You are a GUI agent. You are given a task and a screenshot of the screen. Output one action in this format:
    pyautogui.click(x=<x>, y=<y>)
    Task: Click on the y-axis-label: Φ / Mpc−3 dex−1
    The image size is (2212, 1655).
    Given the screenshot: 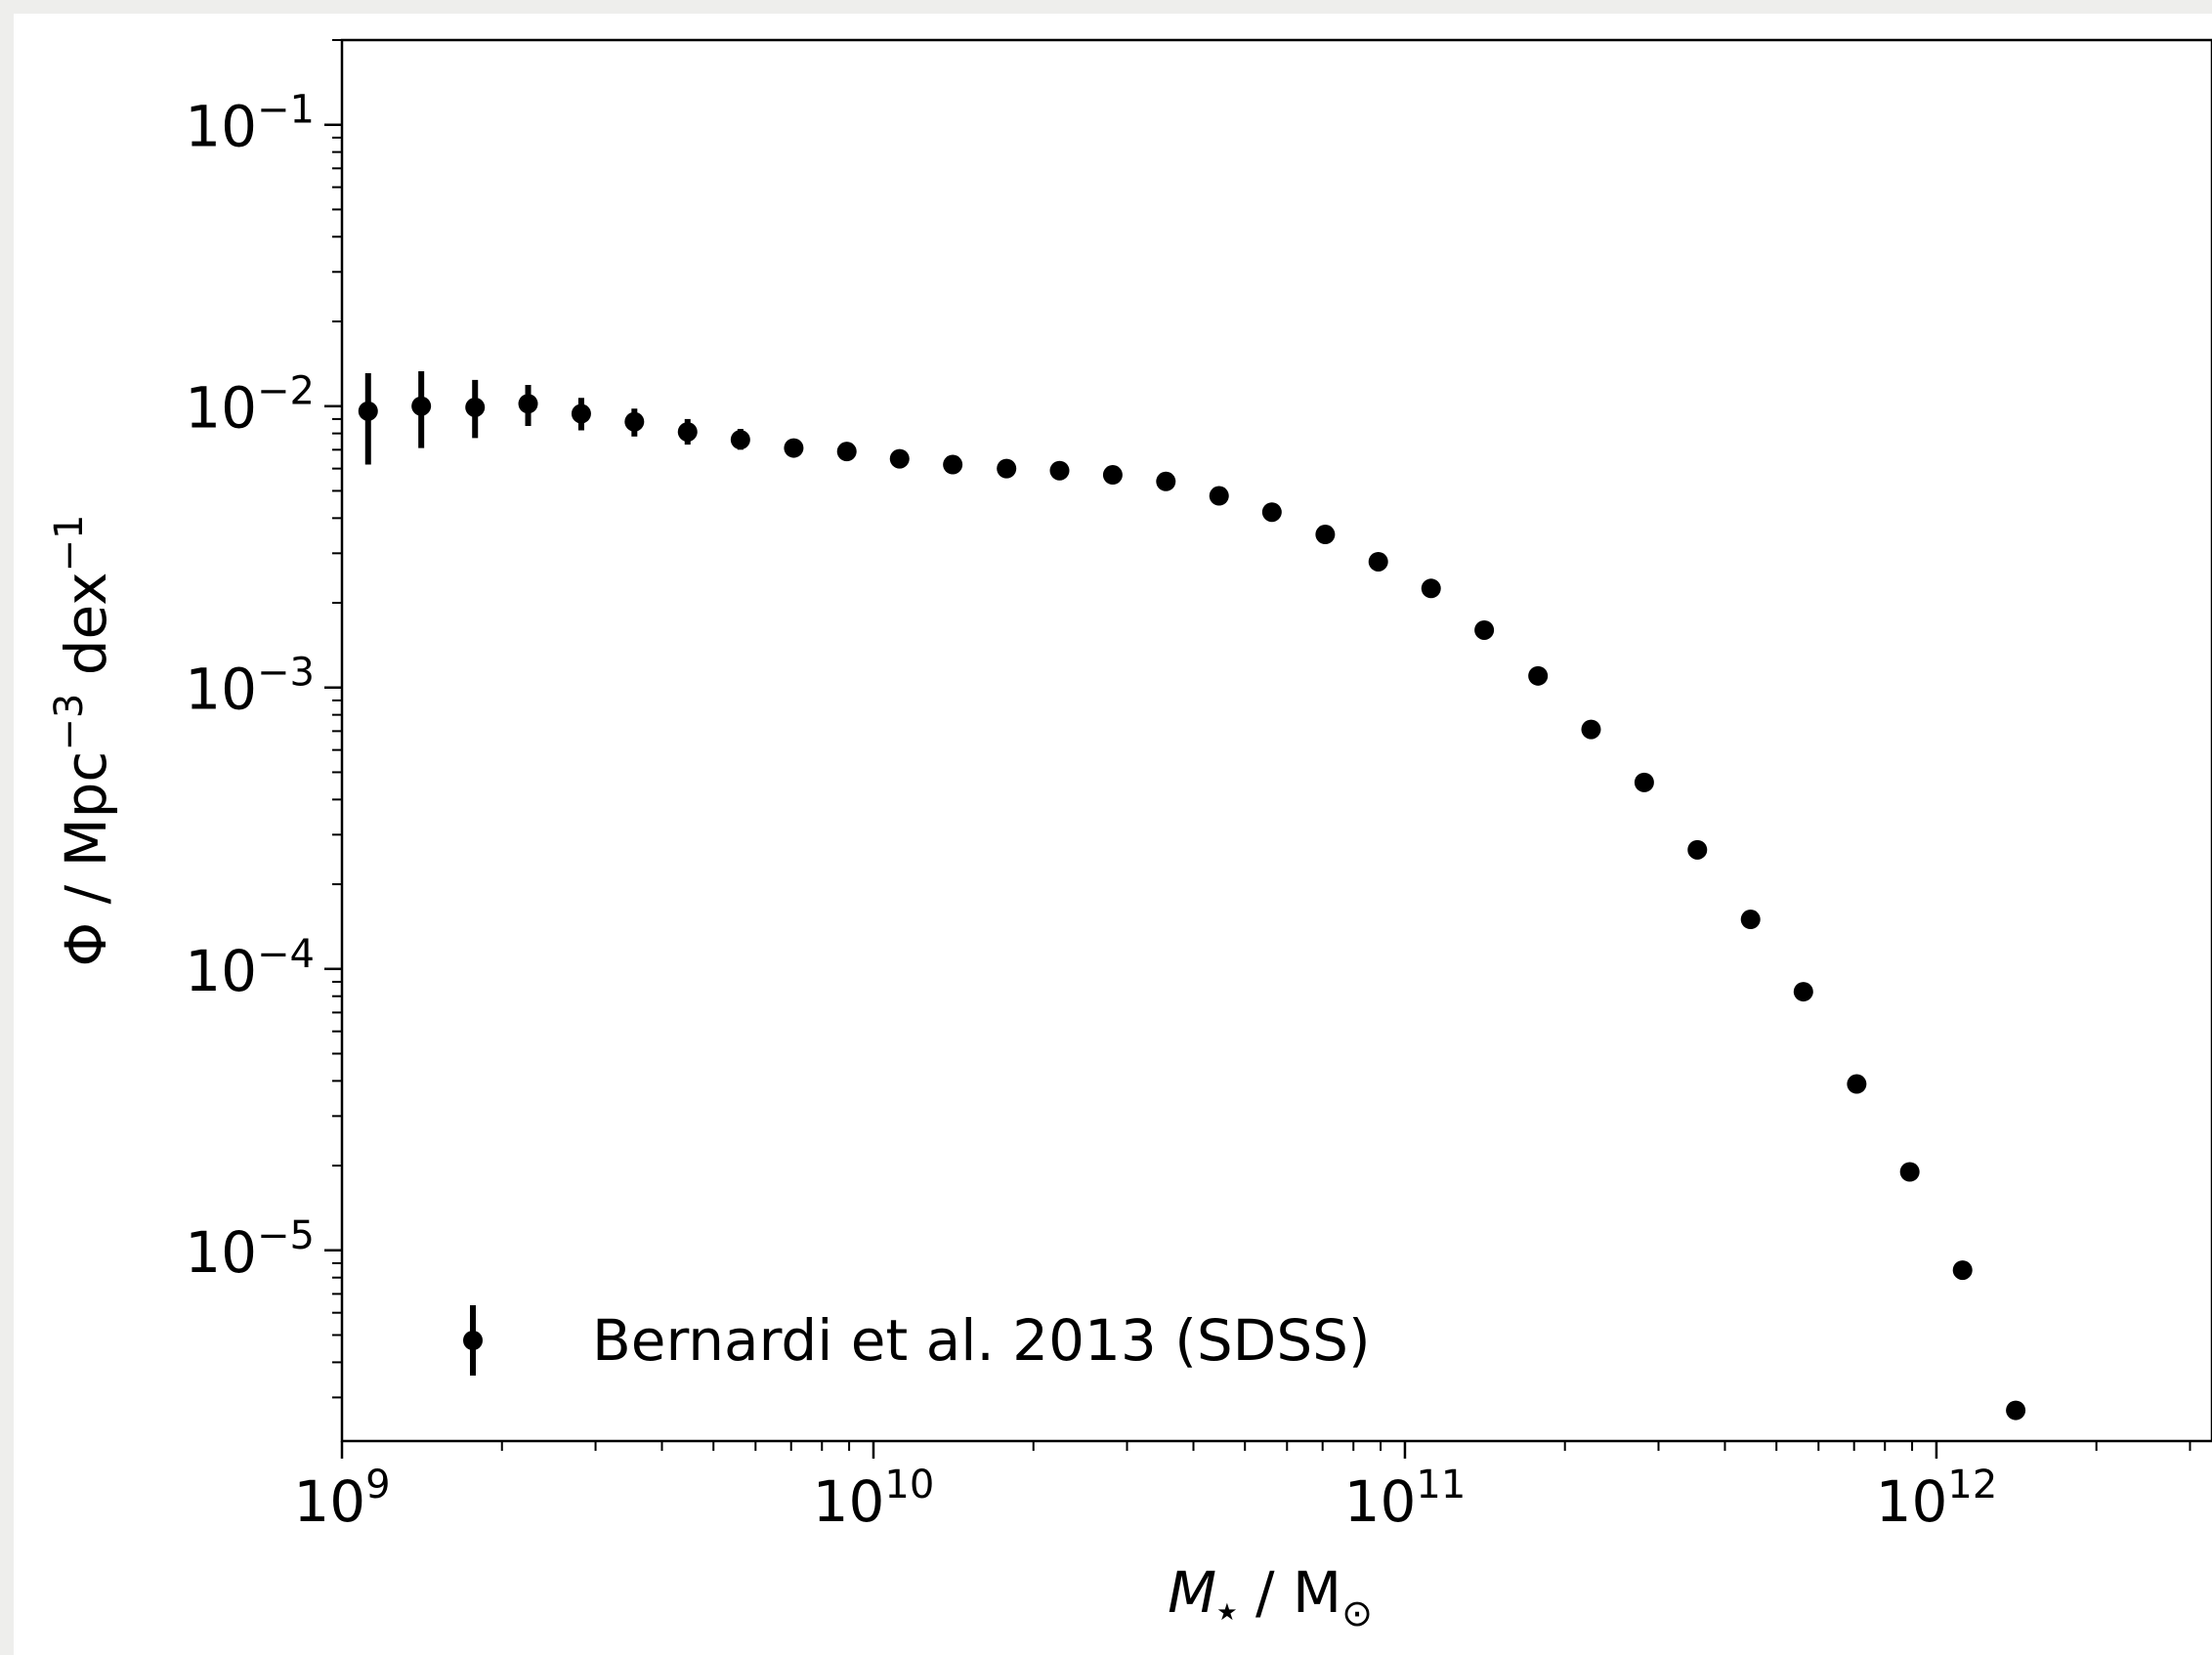 What is the action you would take?
    pyautogui.click(x=83, y=740)
    